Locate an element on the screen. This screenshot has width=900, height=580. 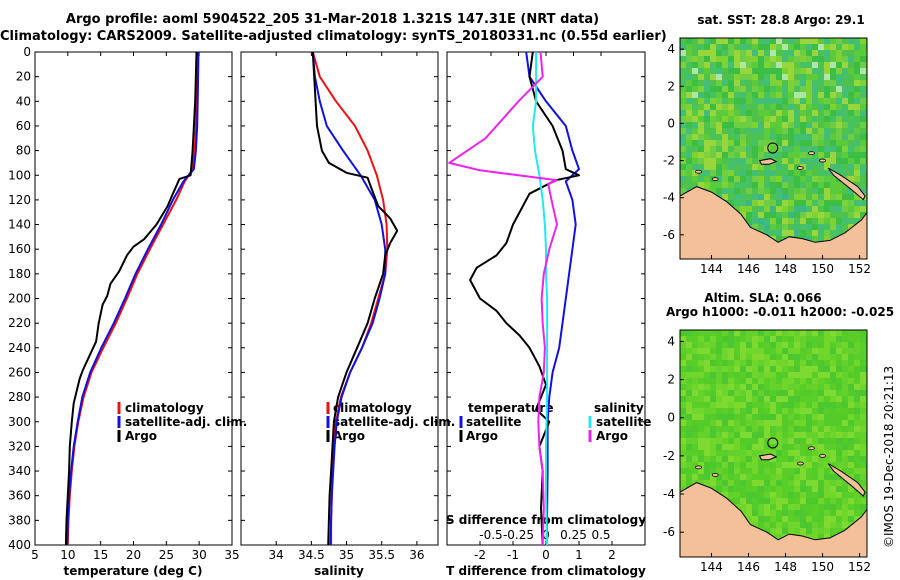
diff-series-s-argo is located at coordinates (503, 298).